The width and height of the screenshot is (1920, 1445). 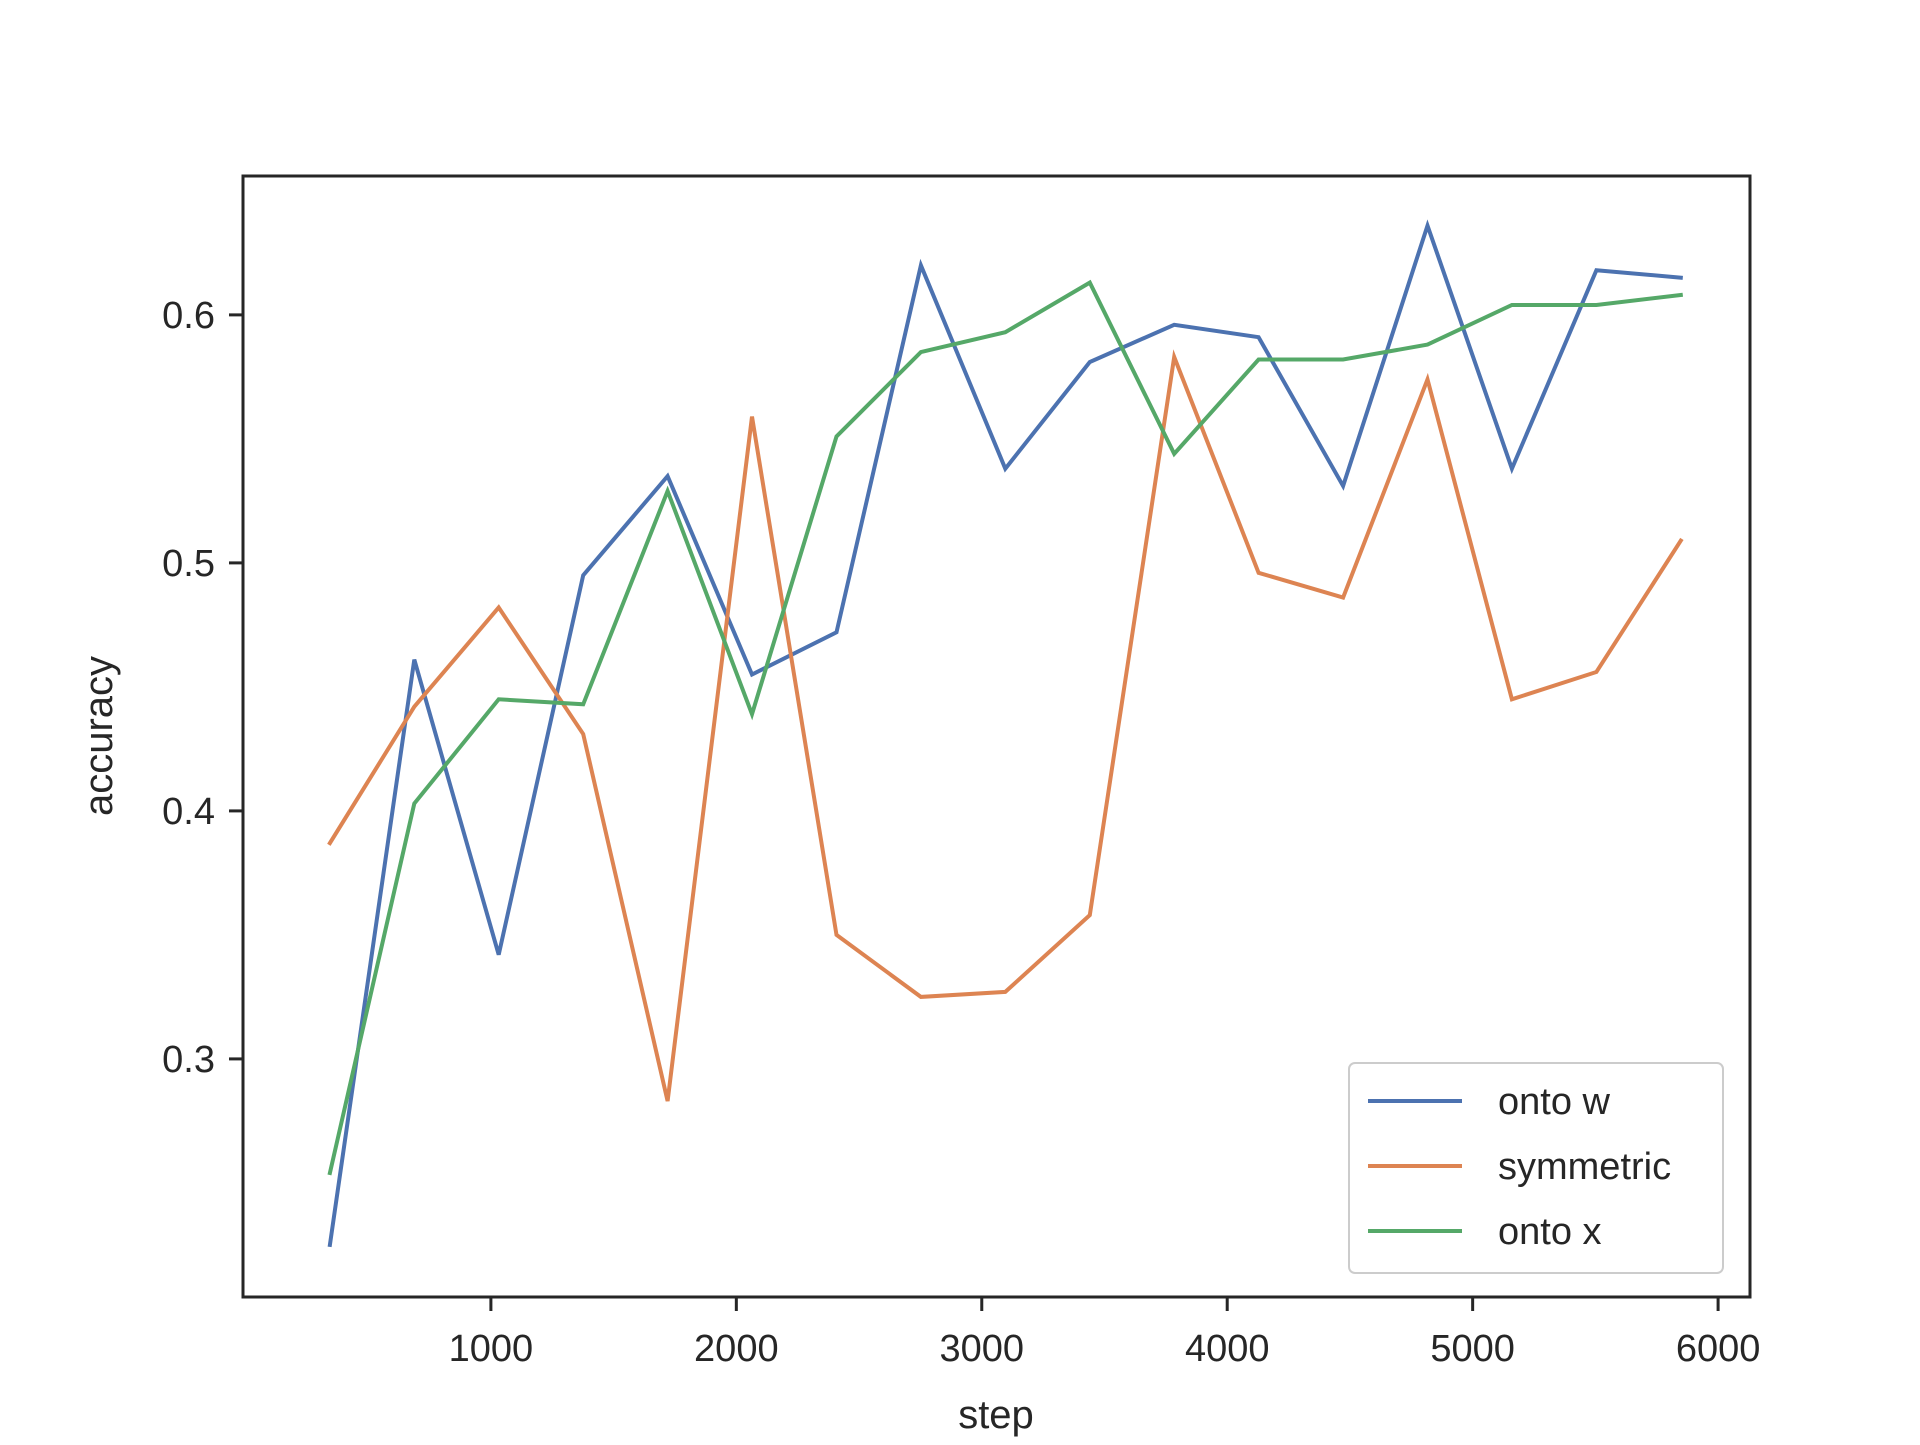 What do you see at coordinates (1472, 1349) in the screenshot?
I see `x-tick-label: 5000` at bounding box center [1472, 1349].